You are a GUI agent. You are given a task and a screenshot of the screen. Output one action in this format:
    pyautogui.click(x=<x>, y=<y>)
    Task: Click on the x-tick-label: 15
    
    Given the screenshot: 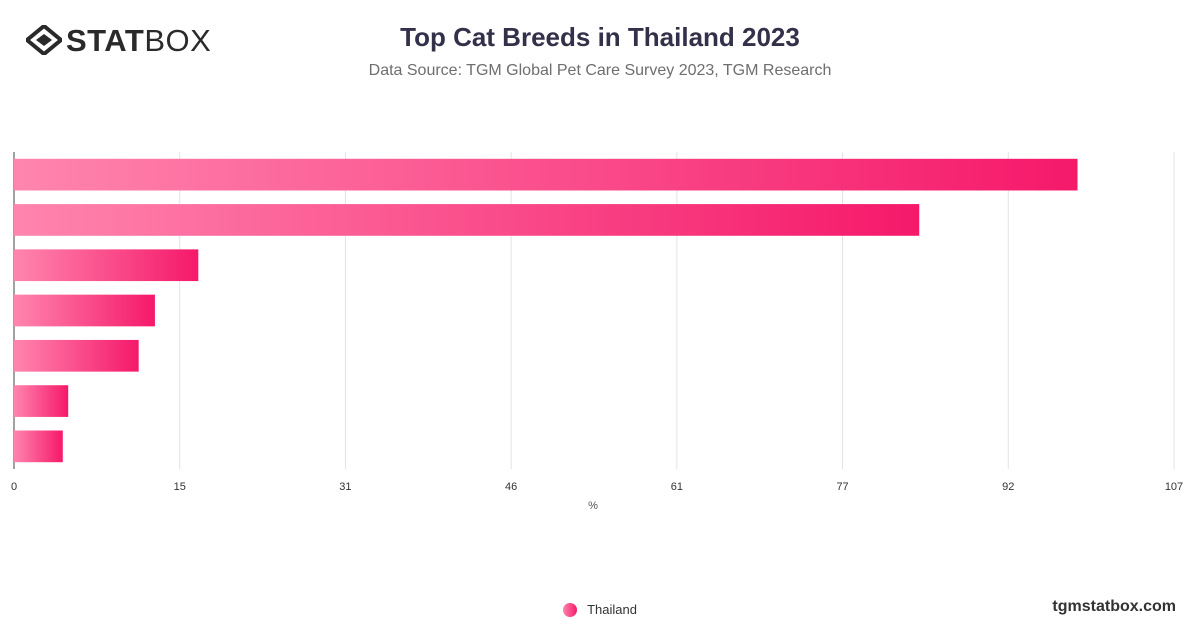 What is the action you would take?
    pyautogui.click(x=180, y=487)
    